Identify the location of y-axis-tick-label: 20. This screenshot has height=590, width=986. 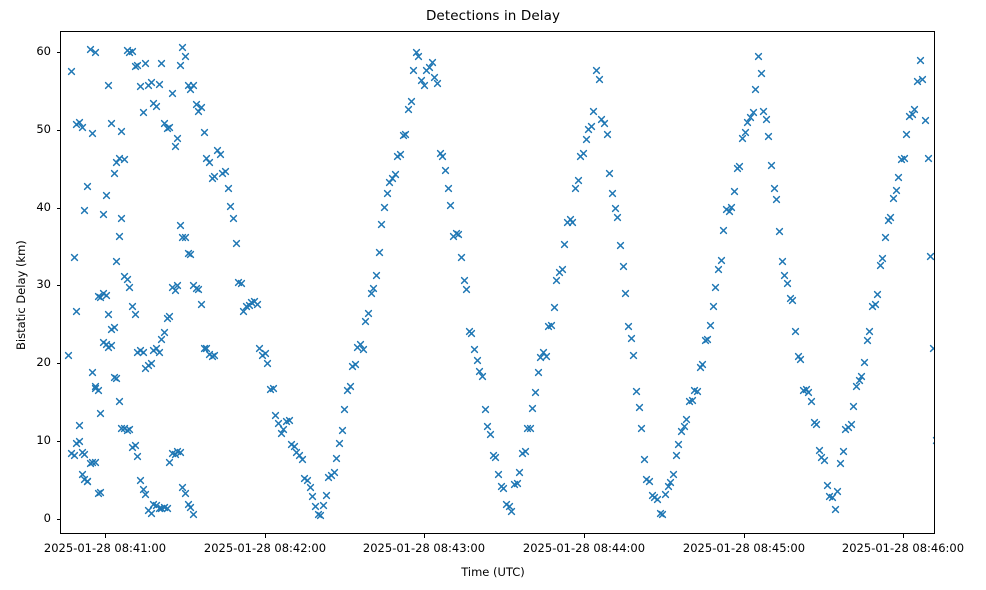
(43, 362).